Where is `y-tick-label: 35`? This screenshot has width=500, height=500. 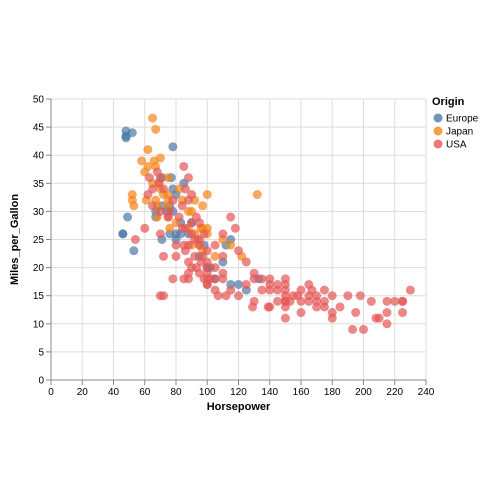 y-tick-label: 35 is located at coordinates (39, 184).